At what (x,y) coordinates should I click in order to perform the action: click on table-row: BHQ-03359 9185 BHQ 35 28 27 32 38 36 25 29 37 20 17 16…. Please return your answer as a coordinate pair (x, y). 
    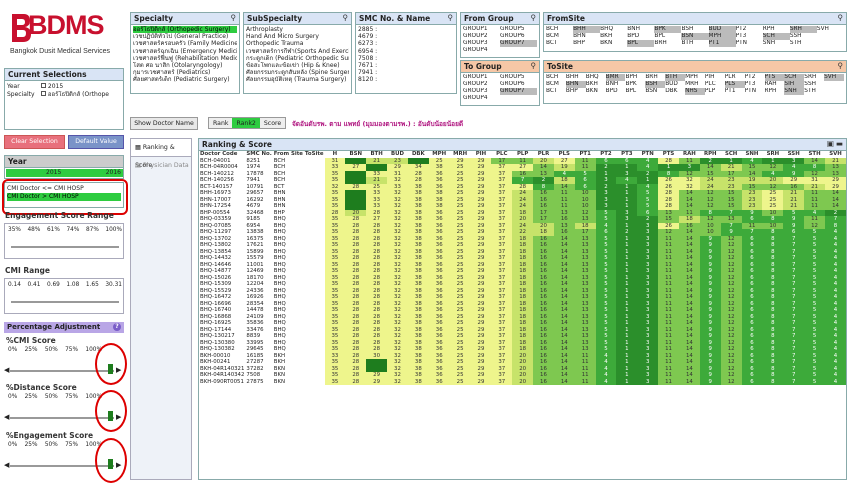
    Looking at the image, I should click on (522, 219).